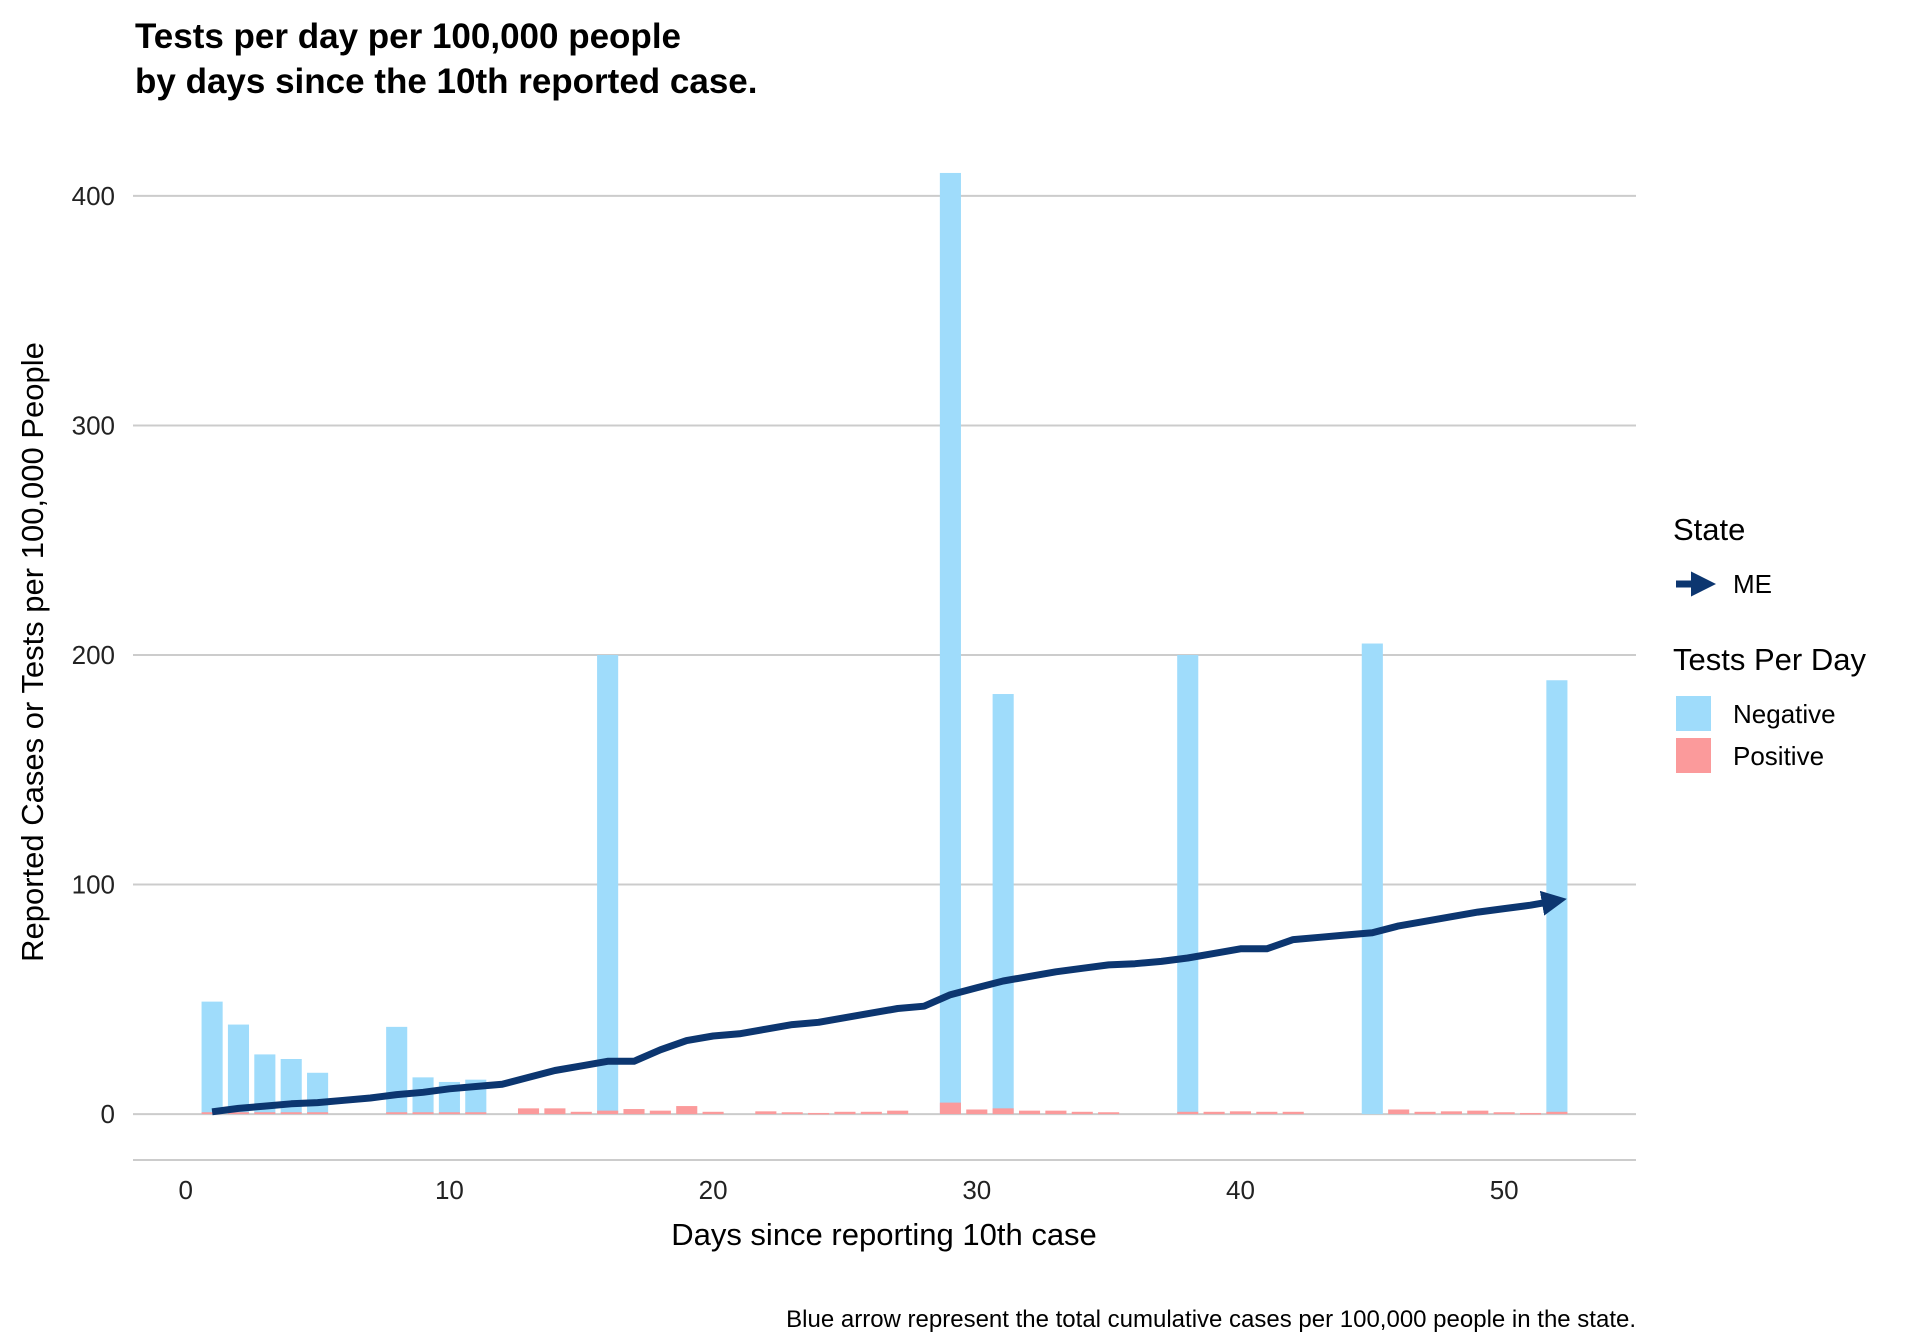 The width and height of the screenshot is (1920, 1344). What do you see at coordinates (849, 1190) in the screenshot?
I see `x-tick-labels: 0 10 20 30 40 50` at bounding box center [849, 1190].